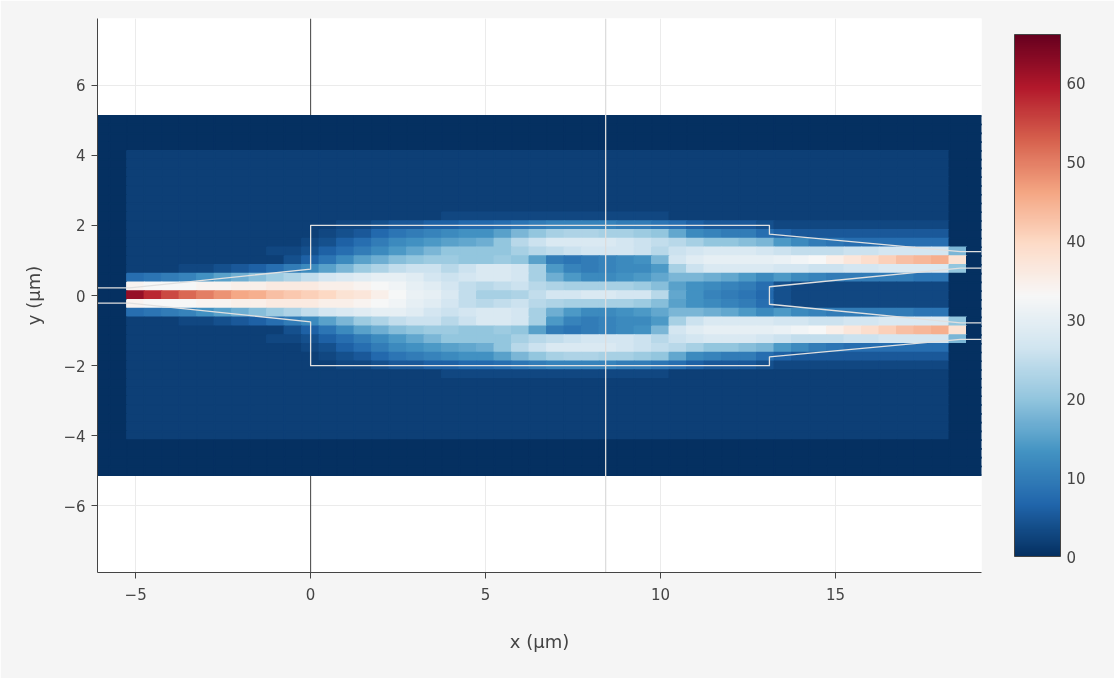  I want to click on color-bar-label: 10, so click(1076, 478).